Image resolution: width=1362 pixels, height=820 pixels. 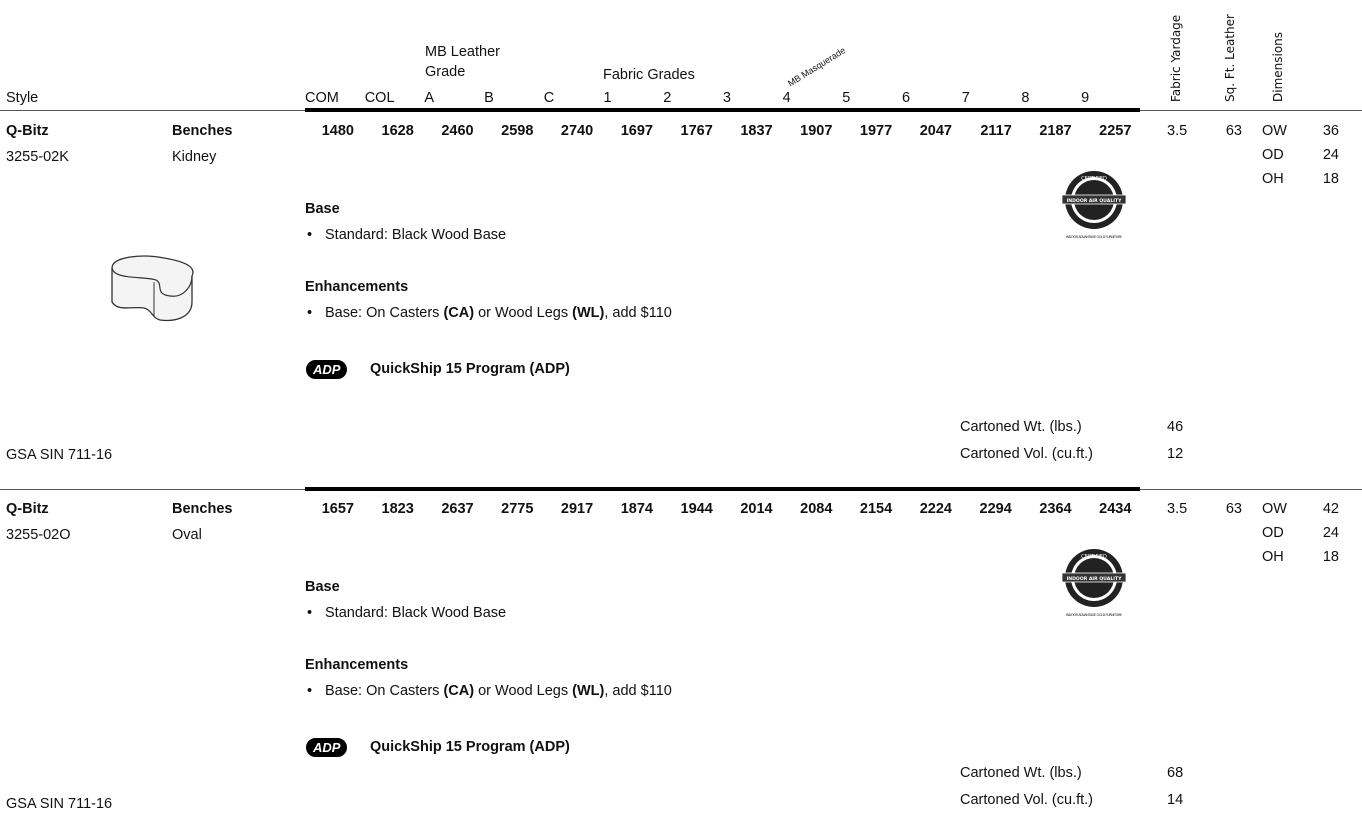 What do you see at coordinates (876, 509) in the screenshot?
I see `price: 2154` at bounding box center [876, 509].